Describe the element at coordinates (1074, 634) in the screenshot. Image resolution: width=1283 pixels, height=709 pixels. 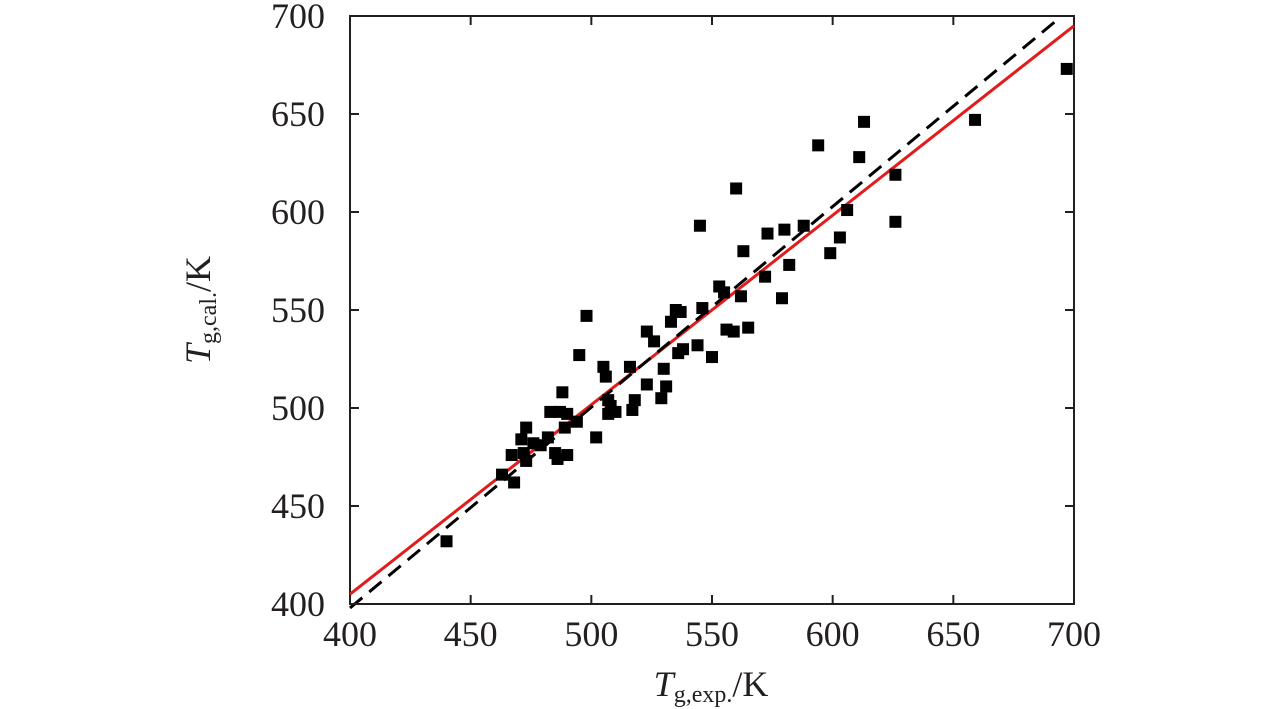
I see `x-tick-label: 700` at that location.